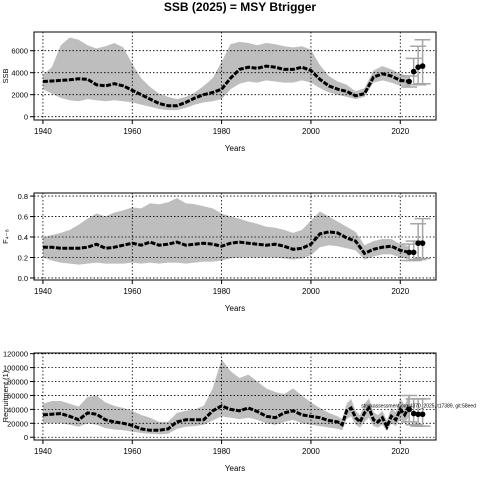 Image resolution: width=480 pixels, height=480 pixels. What do you see at coordinates (17, 409) in the screenshot?
I see `y-tick-label: 40000` at bounding box center [17, 409].